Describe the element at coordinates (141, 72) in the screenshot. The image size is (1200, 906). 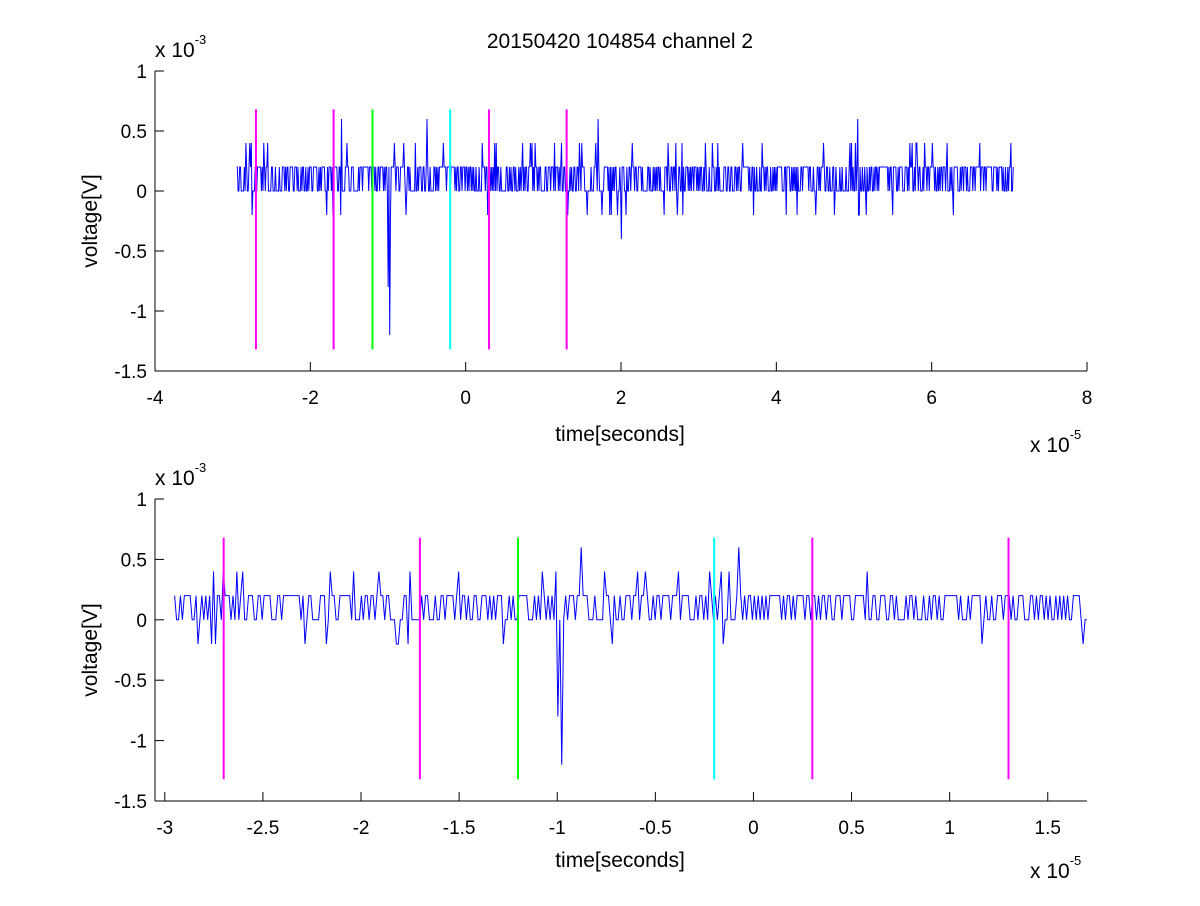
I see `plot-top-y-tick-label: 1` at that location.